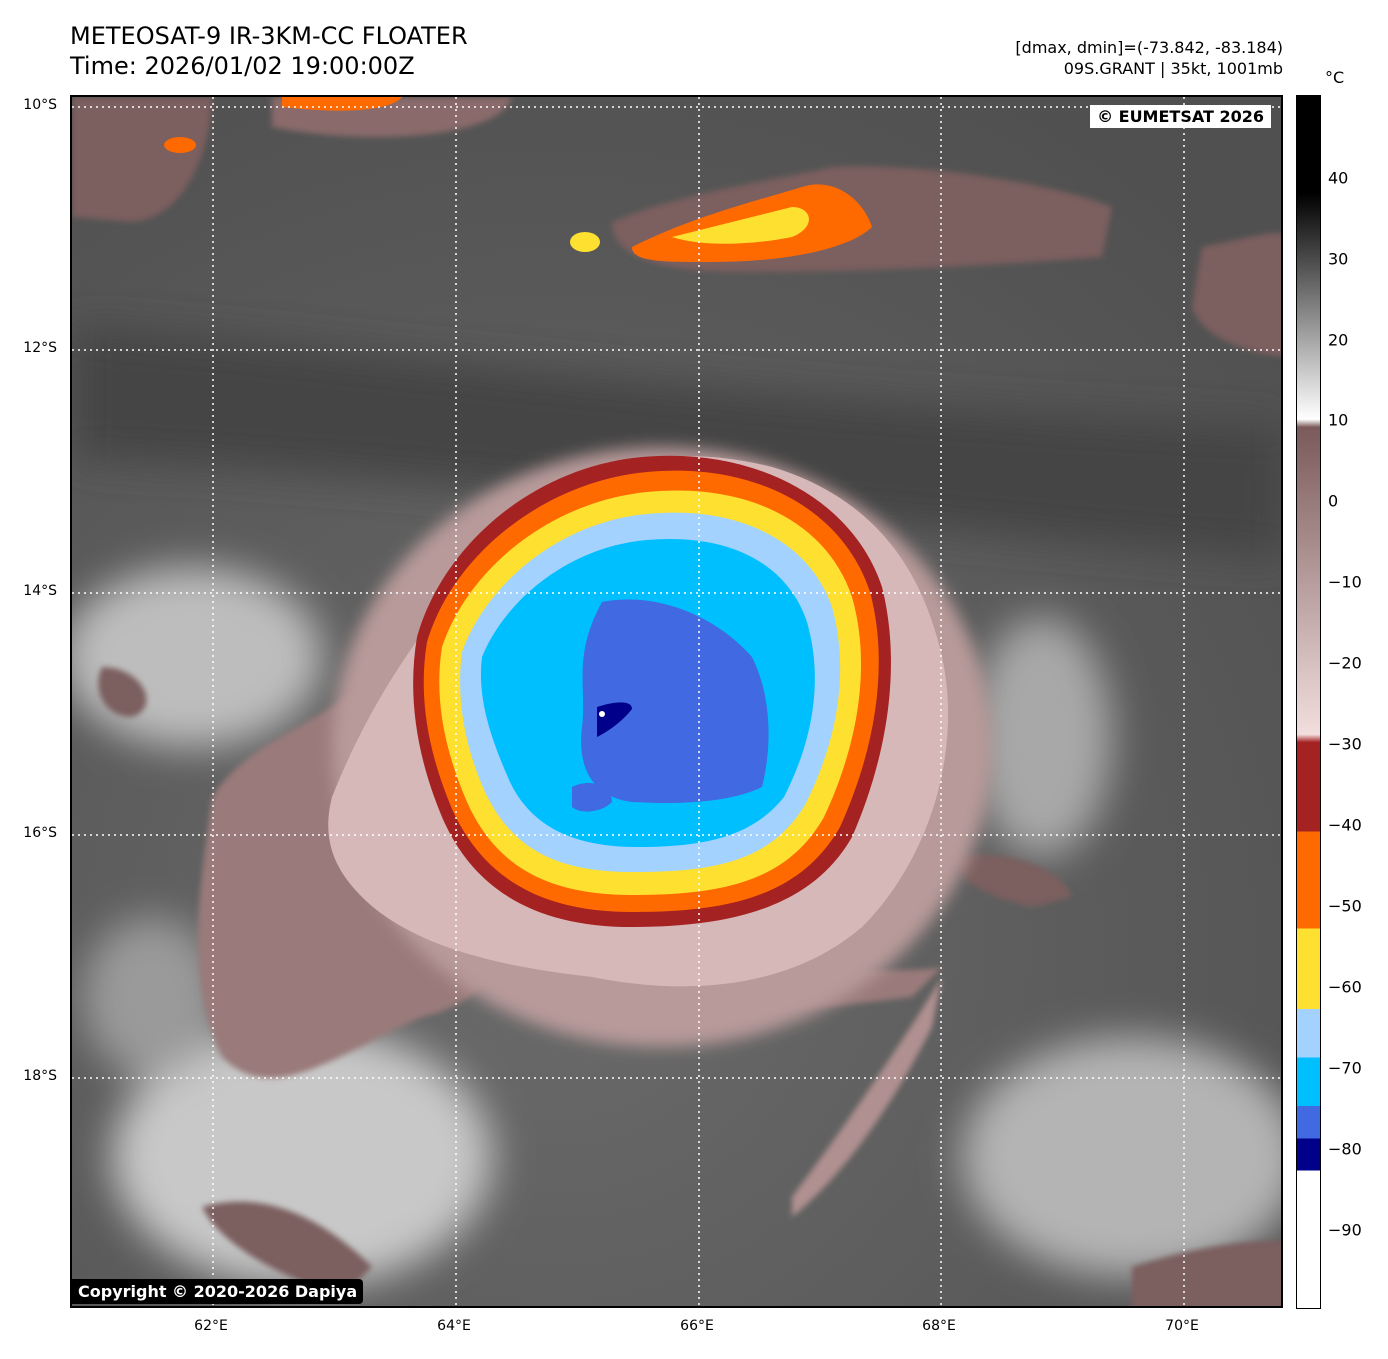 This screenshot has width=1388, height=1359. What do you see at coordinates (1338, 178) in the screenshot?
I see `colorbar-tick: 40` at bounding box center [1338, 178].